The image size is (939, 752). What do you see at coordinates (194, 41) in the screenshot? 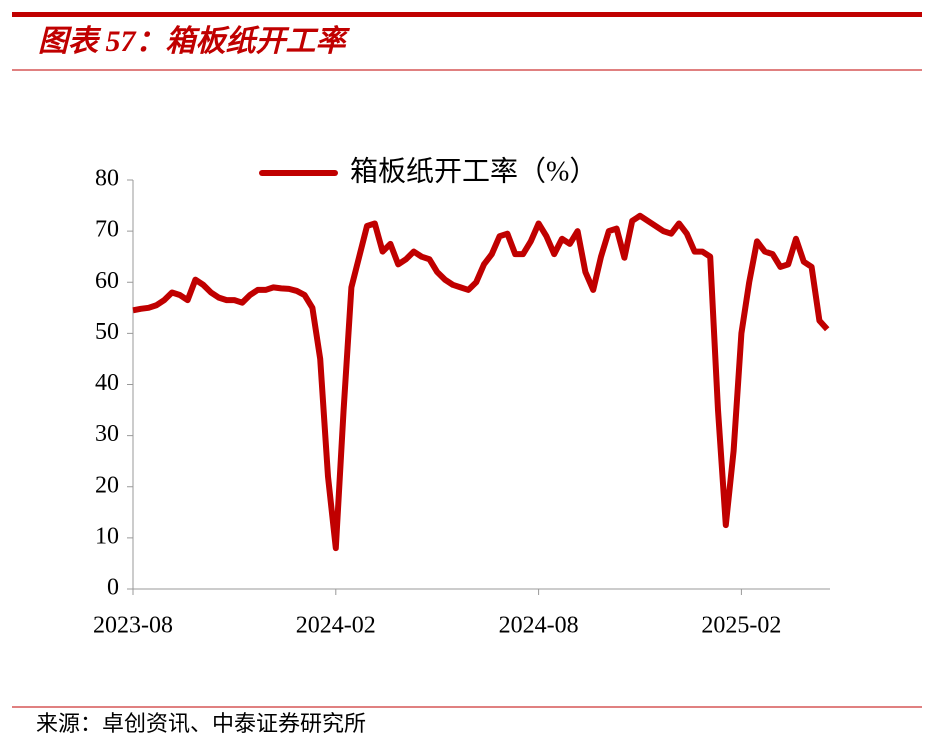
I see `page-title: 图表 57：箱板纸开工率` at bounding box center [194, 41].